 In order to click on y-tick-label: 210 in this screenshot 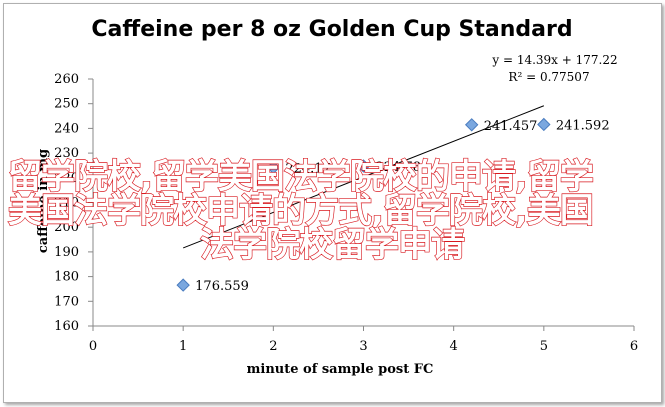, I will do `click(66, 203)`.